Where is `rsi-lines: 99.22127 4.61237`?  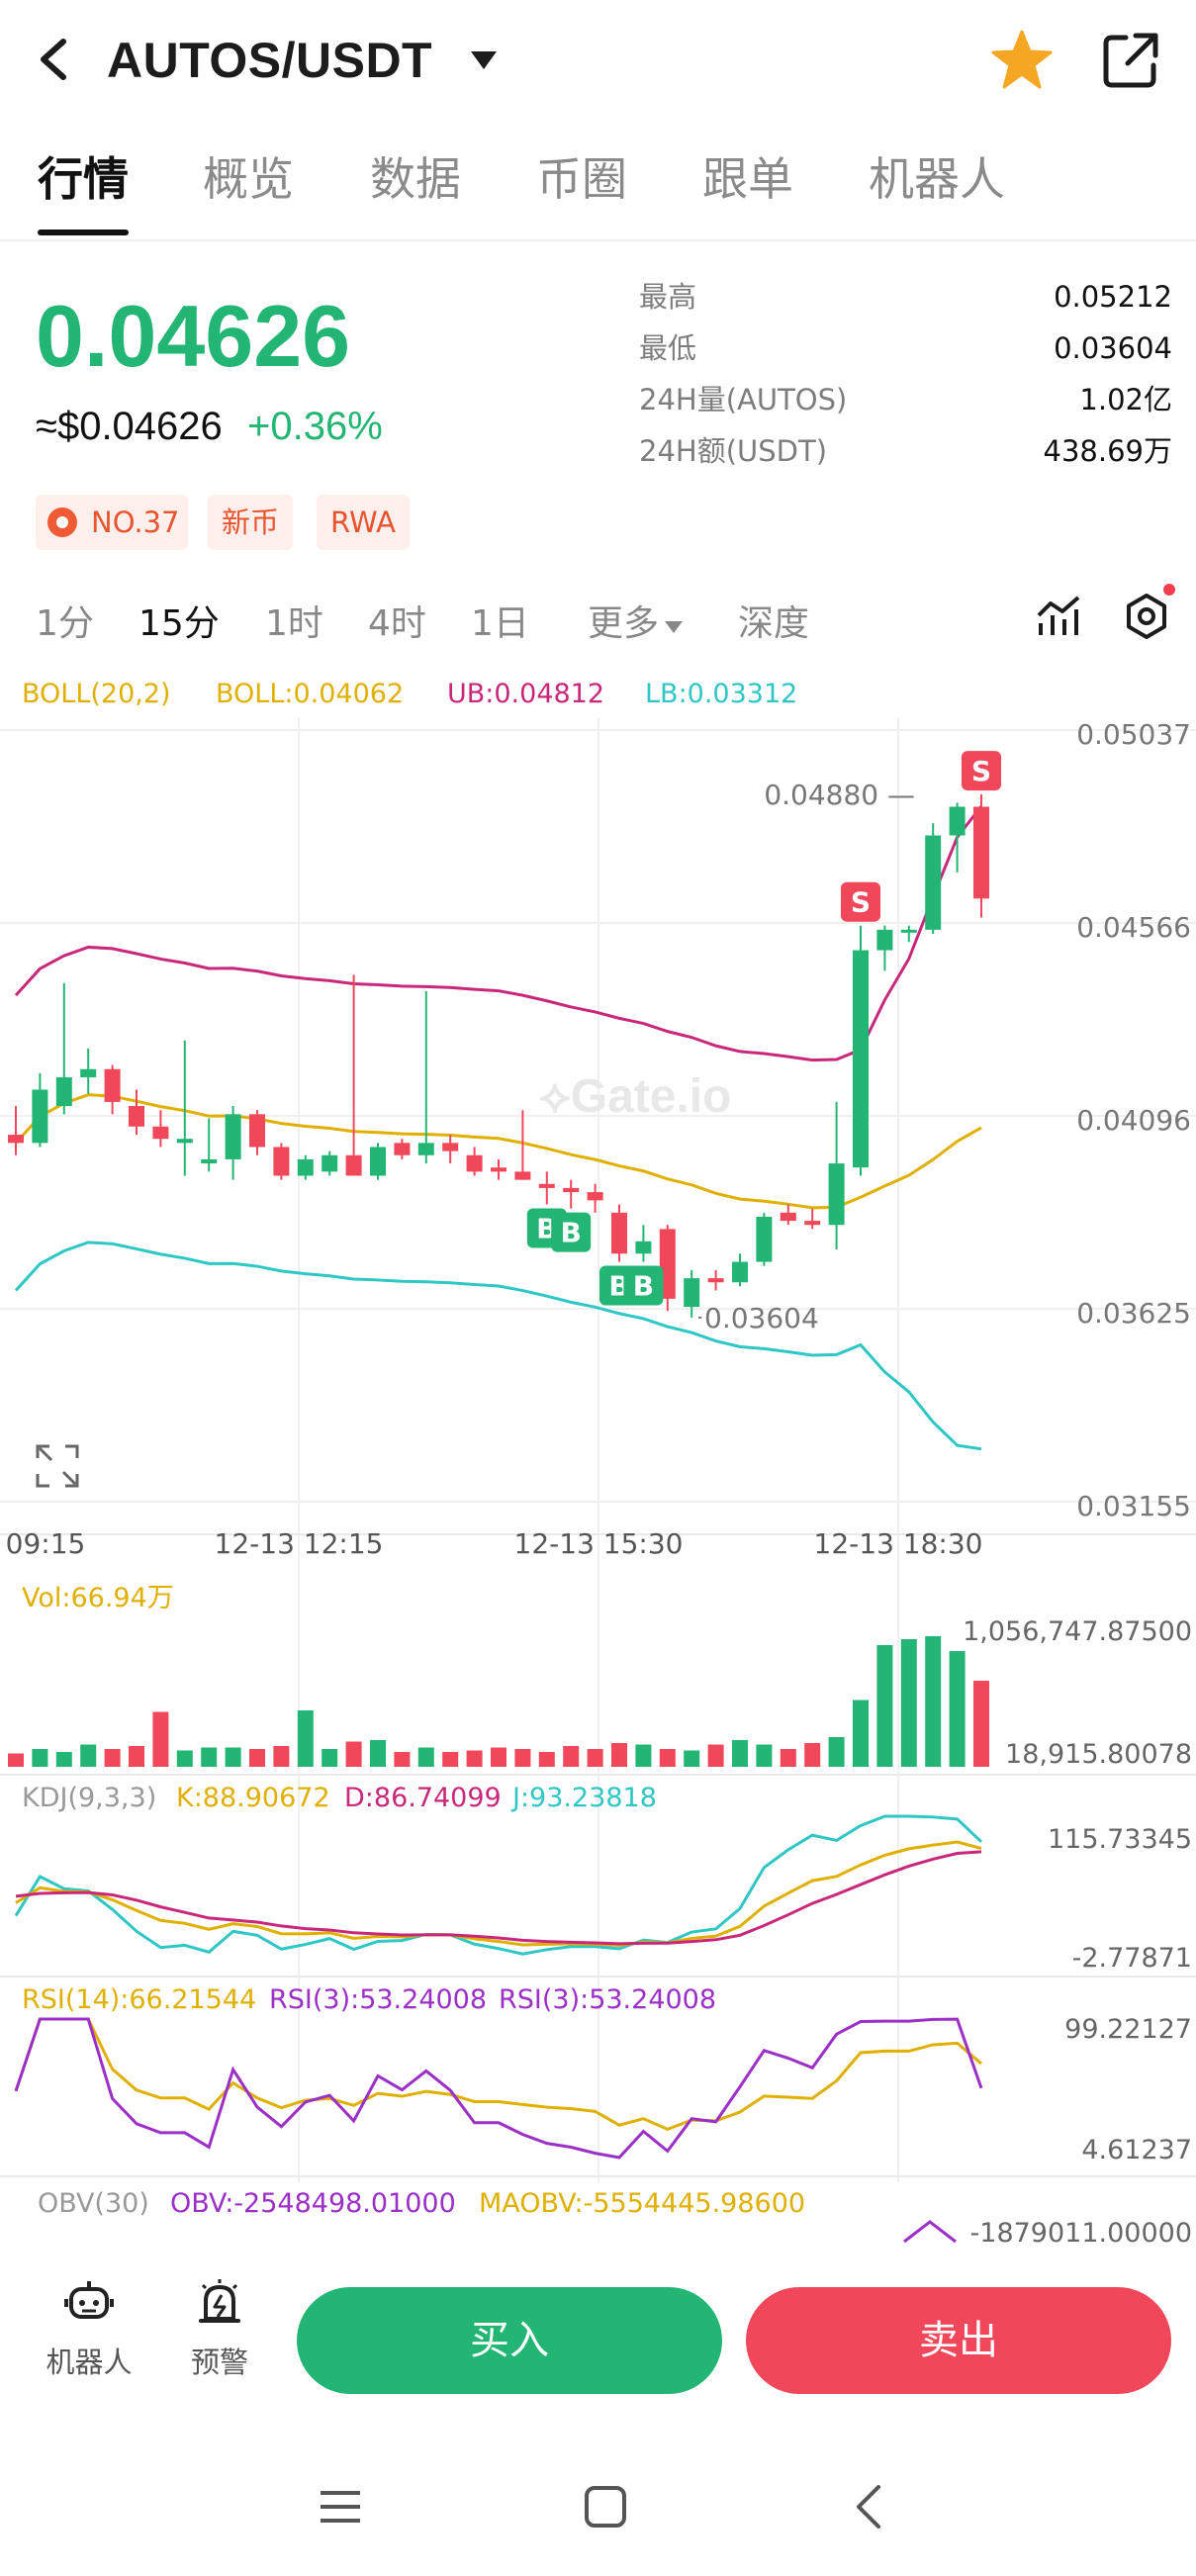
rsi-lines: 99.22127 4.61237 is located at coordinates (603, 2089).